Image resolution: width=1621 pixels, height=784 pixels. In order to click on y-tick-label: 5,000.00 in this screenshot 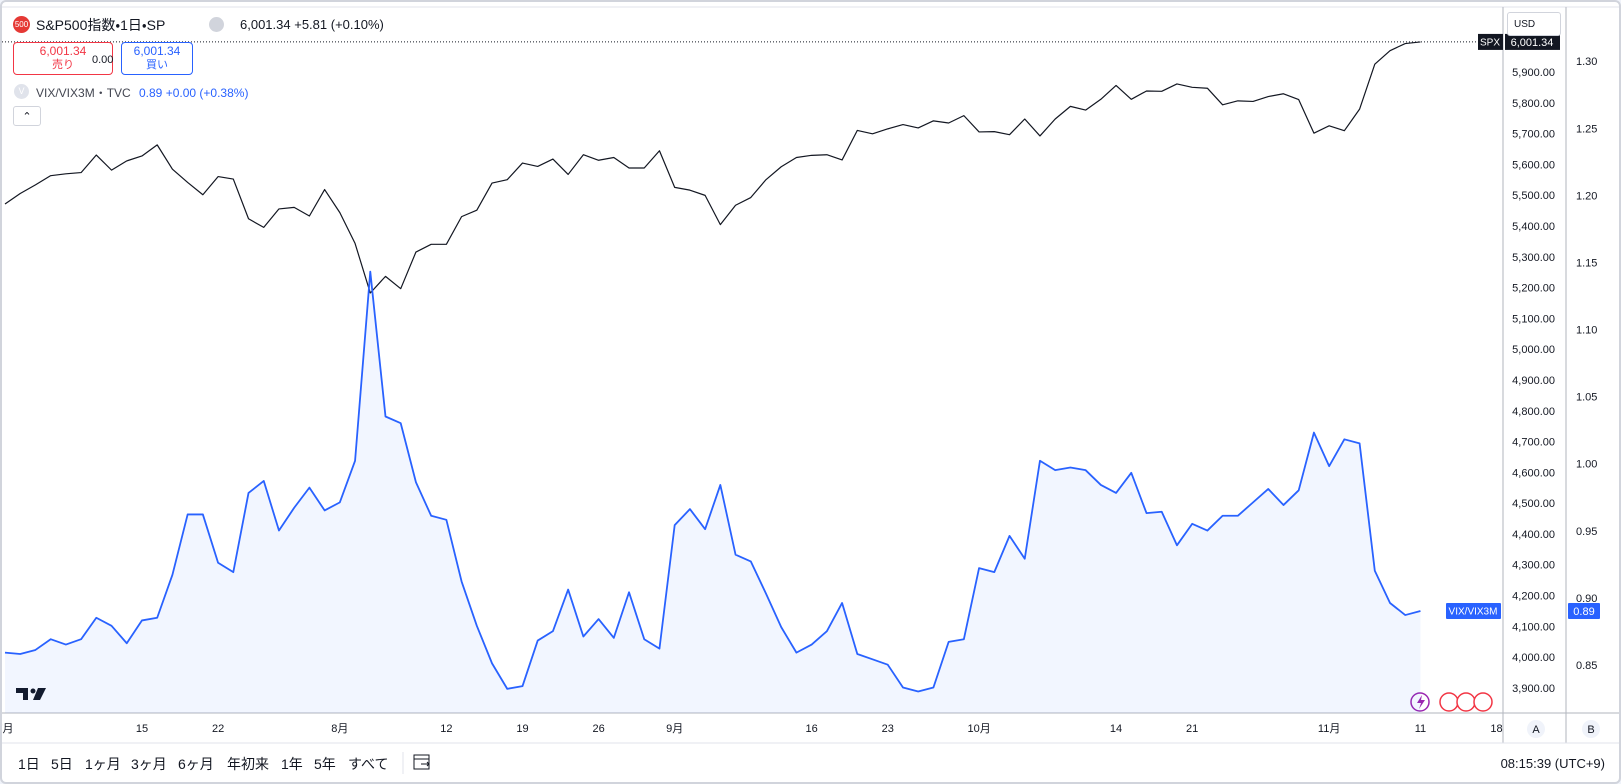, I will do `click(1533, 350)`.